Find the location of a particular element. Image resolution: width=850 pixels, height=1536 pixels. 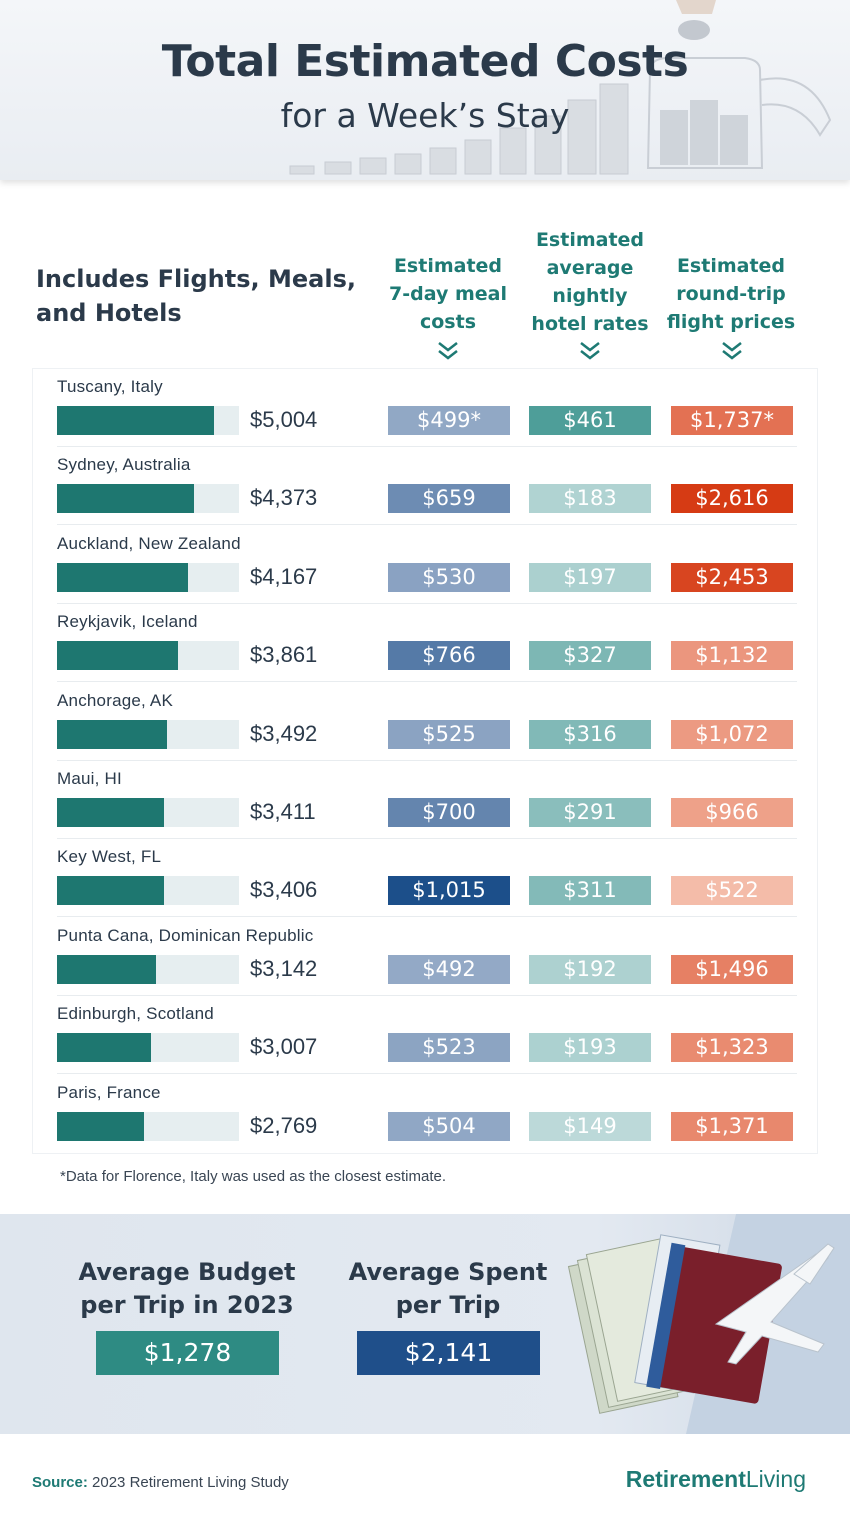

total-cost-label: $3,007 is located at coordinates (284, 1047).